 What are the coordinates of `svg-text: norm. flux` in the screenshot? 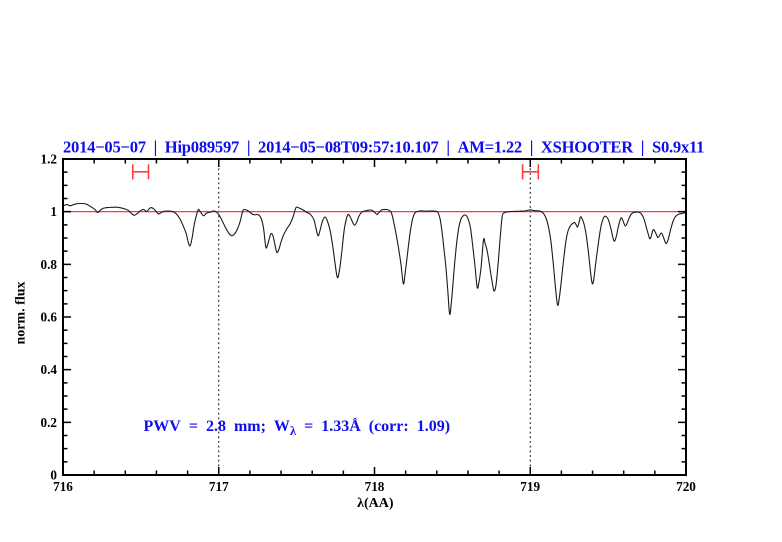 It's located at (21, 313).